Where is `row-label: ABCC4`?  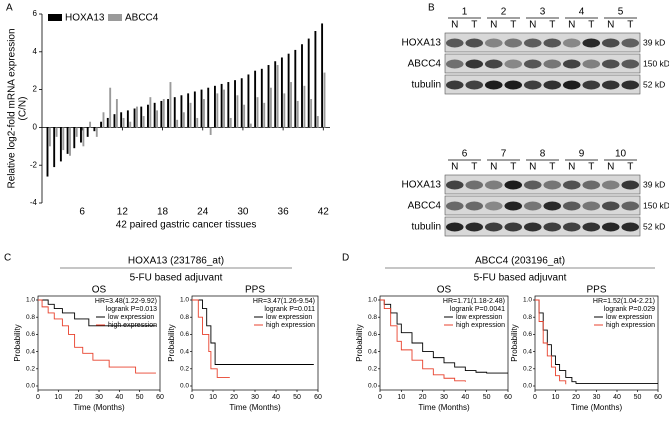 row-label: ABCC4 is located at coordinates (425, 64).